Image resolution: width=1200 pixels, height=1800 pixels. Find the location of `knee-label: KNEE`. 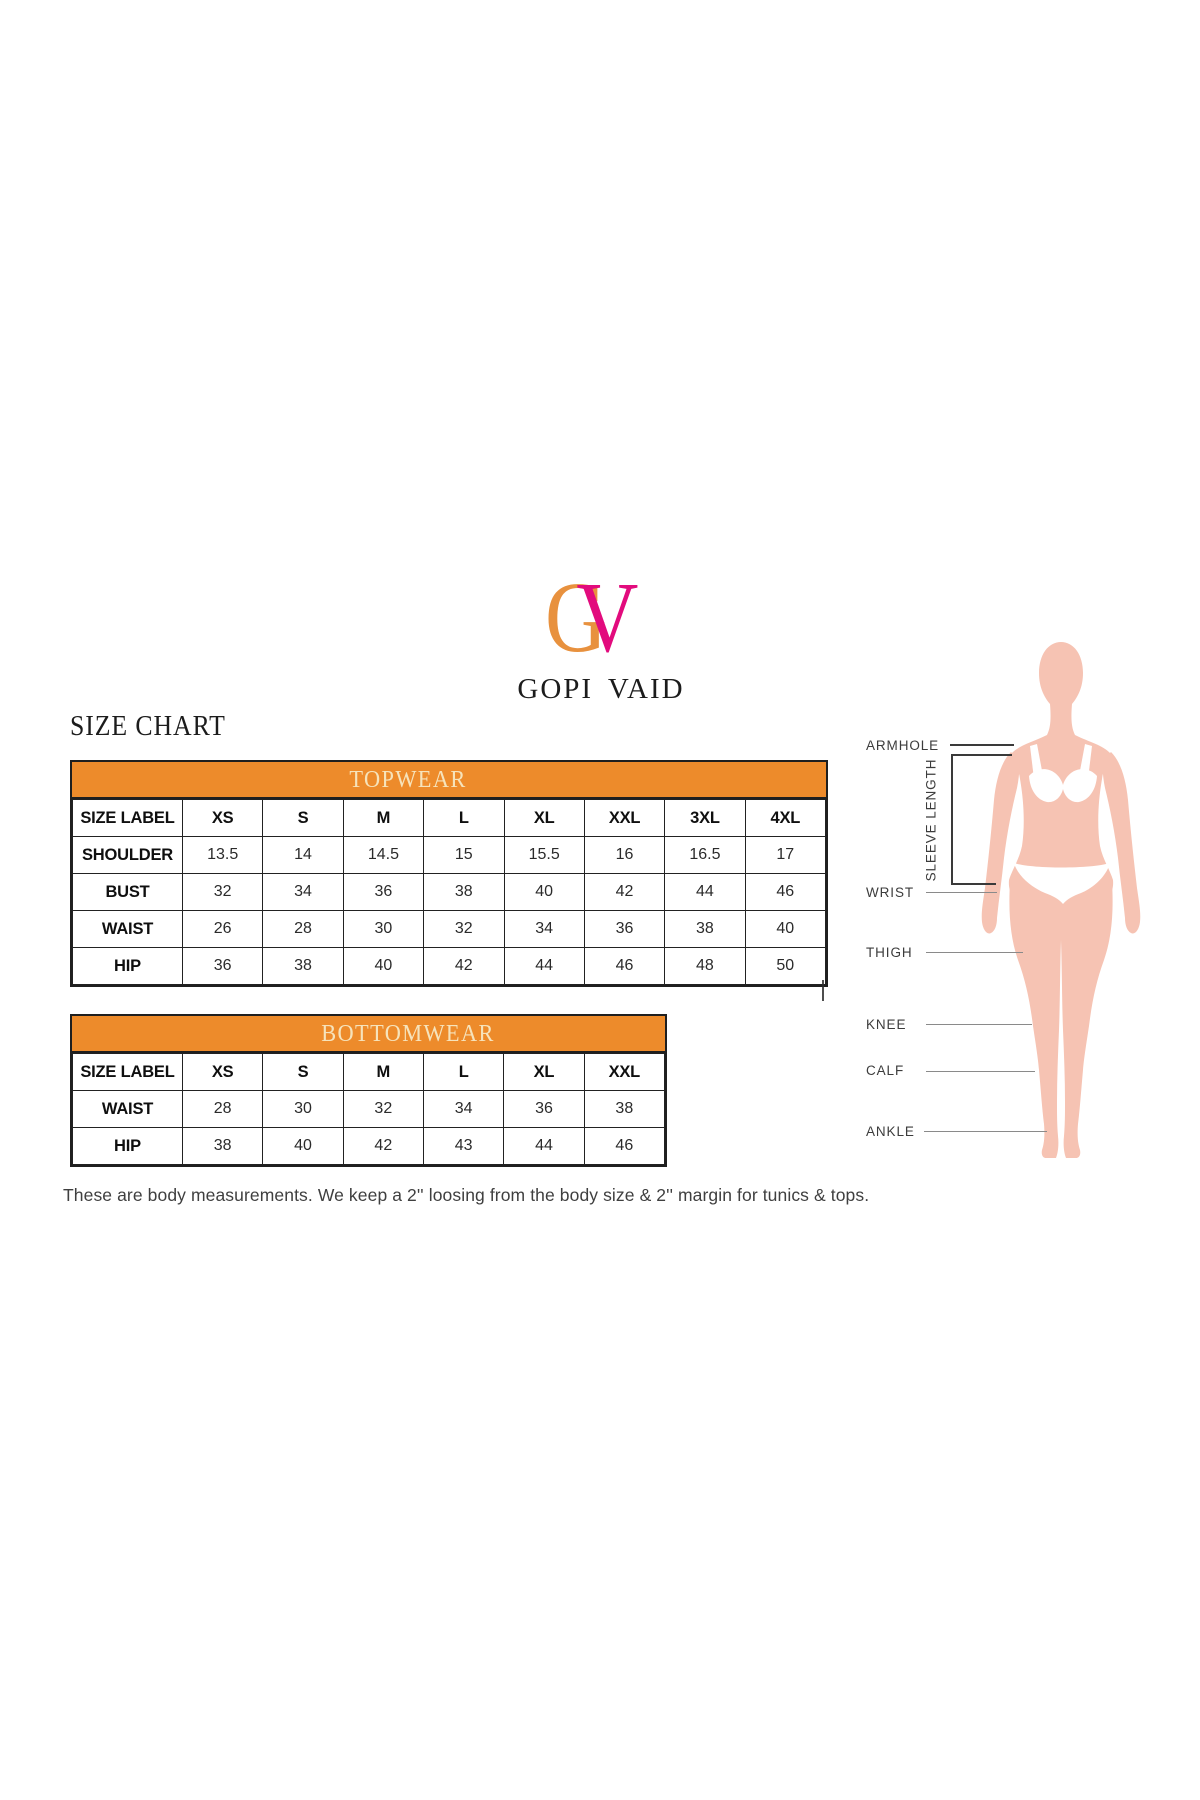

knee-label: KNEE is located at coordinates (886, 1024).